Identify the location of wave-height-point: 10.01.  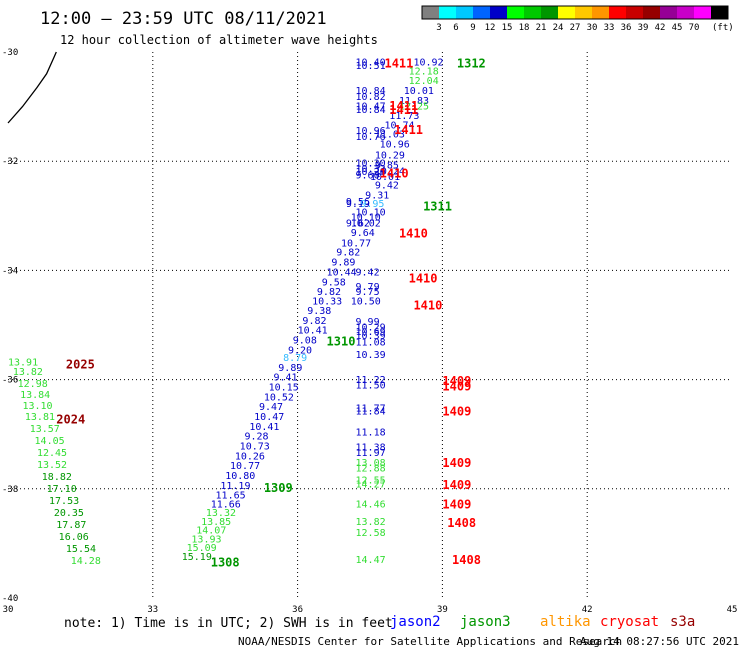
(385, 177).